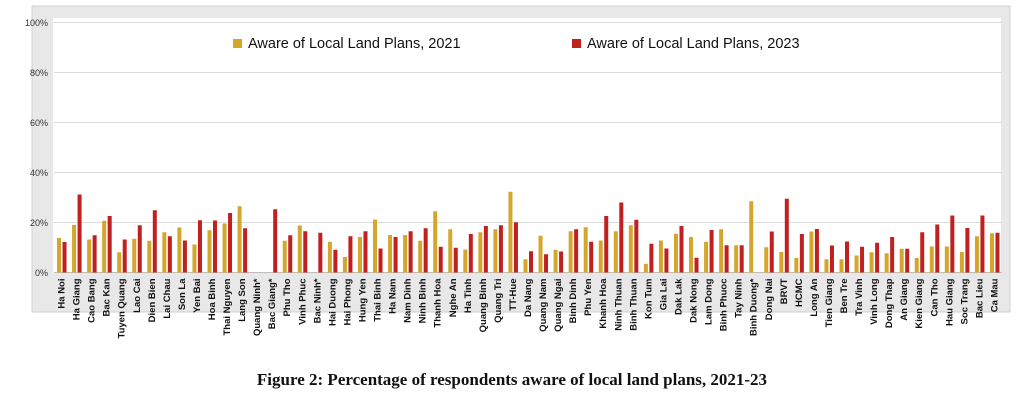  I want to click on x-tick-label: Bac Lieu, so click(979, 298).